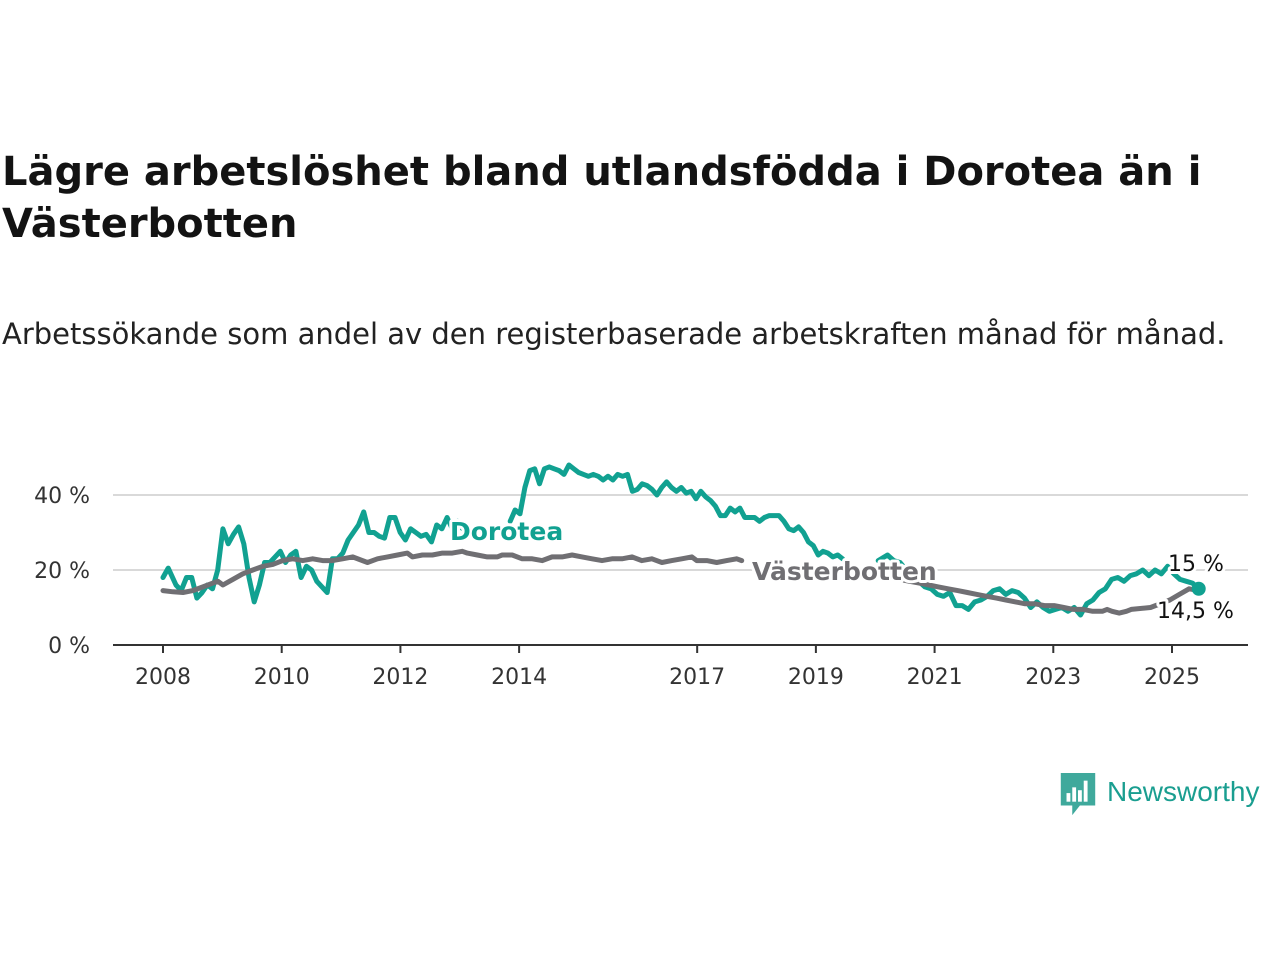 The width and height of the screenshot is (1280, 960). Describe the element at coordinates (697, 677) in the screenshot. I see `x-tick-label: 2017` at that location.